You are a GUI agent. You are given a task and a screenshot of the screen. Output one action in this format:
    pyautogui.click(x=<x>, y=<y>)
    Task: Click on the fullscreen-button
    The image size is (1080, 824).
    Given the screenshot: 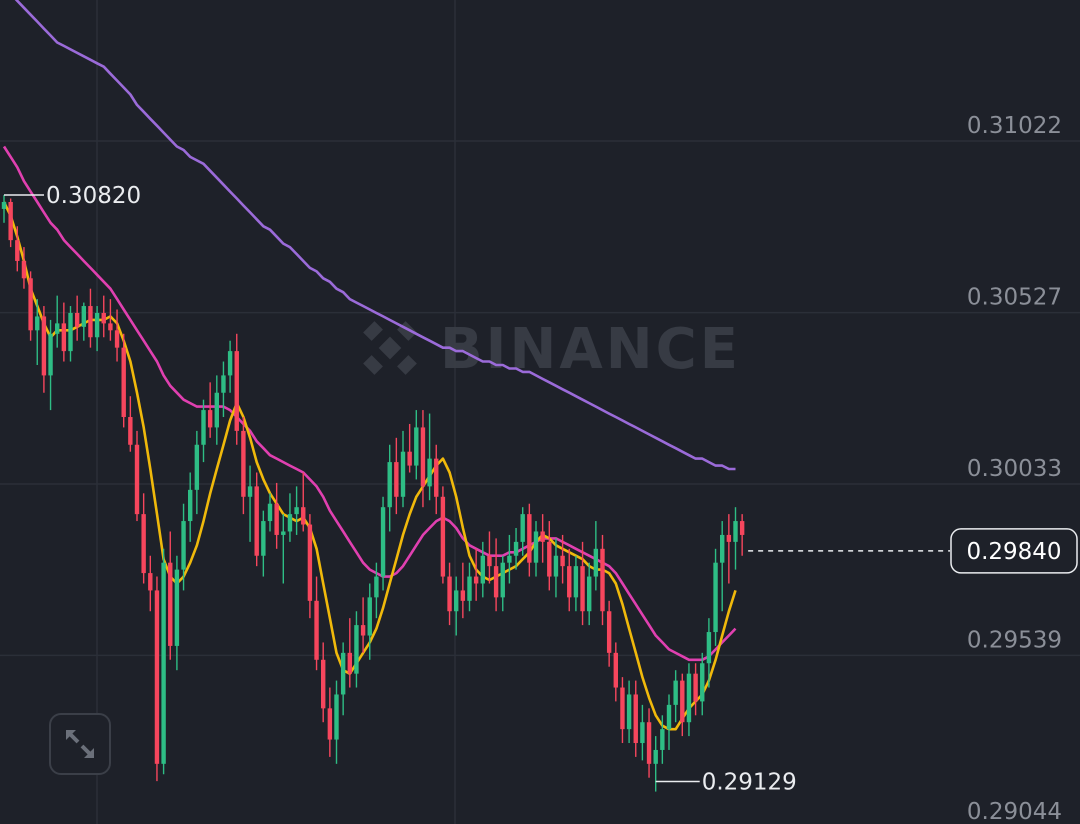 What is the action you would take?
    pyautogui.click(x=80, y=744)
    